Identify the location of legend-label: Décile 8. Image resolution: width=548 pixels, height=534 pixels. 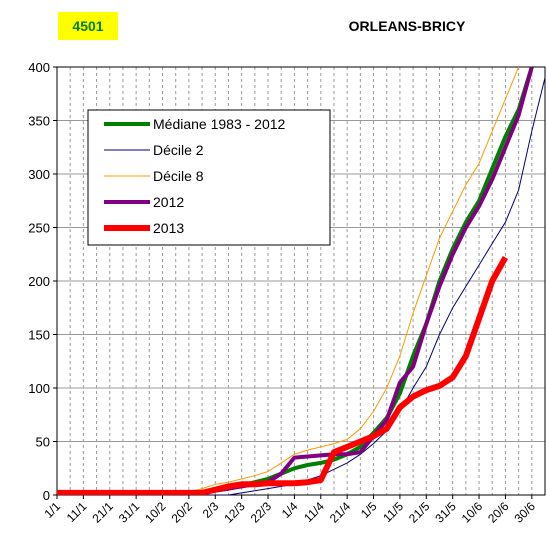
(178, 176).